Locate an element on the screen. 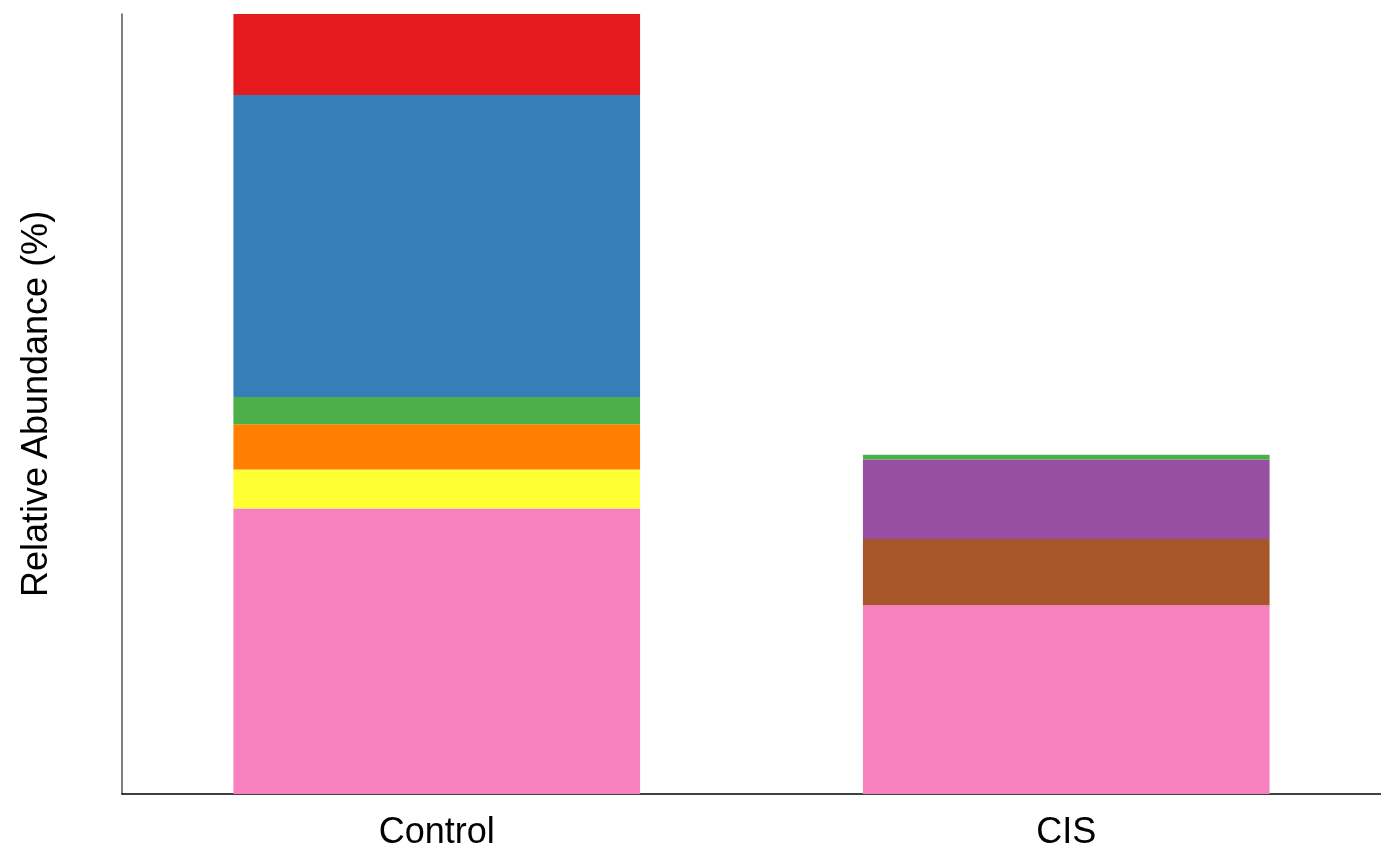 This screenshot has height=867, width=1389. x-tick-label: CIS is located at coordinates (1066, 830).